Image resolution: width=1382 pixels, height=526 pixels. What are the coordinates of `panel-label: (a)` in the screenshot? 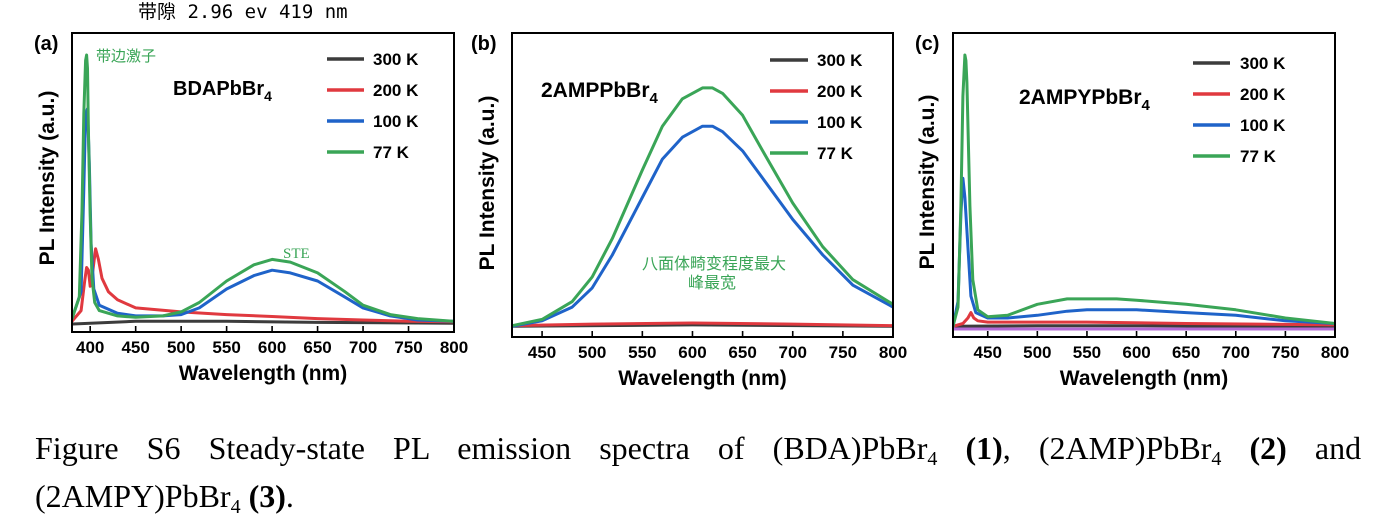 It's located at (46, 44).